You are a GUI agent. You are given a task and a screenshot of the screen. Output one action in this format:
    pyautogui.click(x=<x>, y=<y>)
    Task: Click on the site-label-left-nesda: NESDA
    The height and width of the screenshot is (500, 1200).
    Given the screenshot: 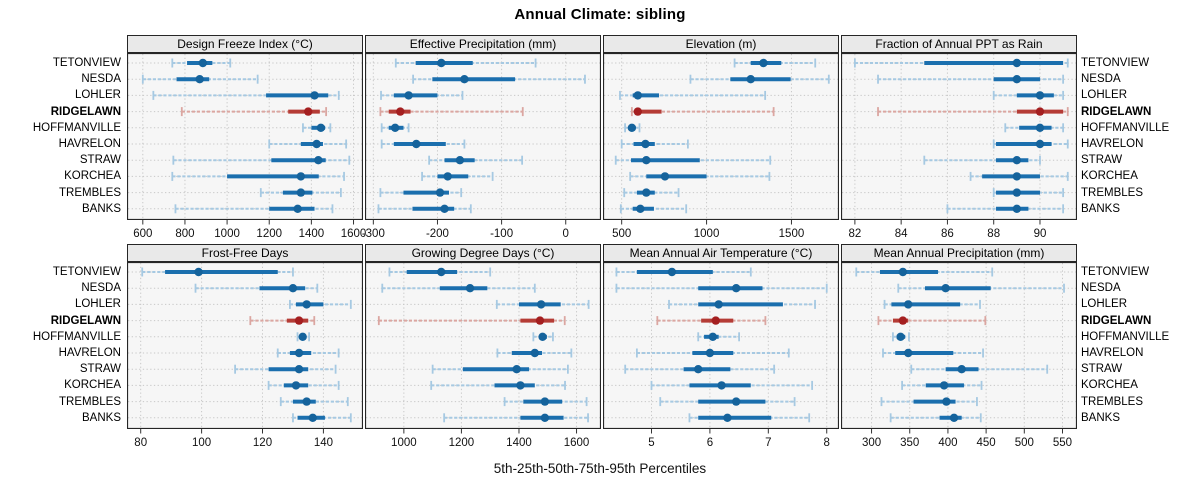 What is the action you would take?
    pyautogui.click(x=101, y=288)
    